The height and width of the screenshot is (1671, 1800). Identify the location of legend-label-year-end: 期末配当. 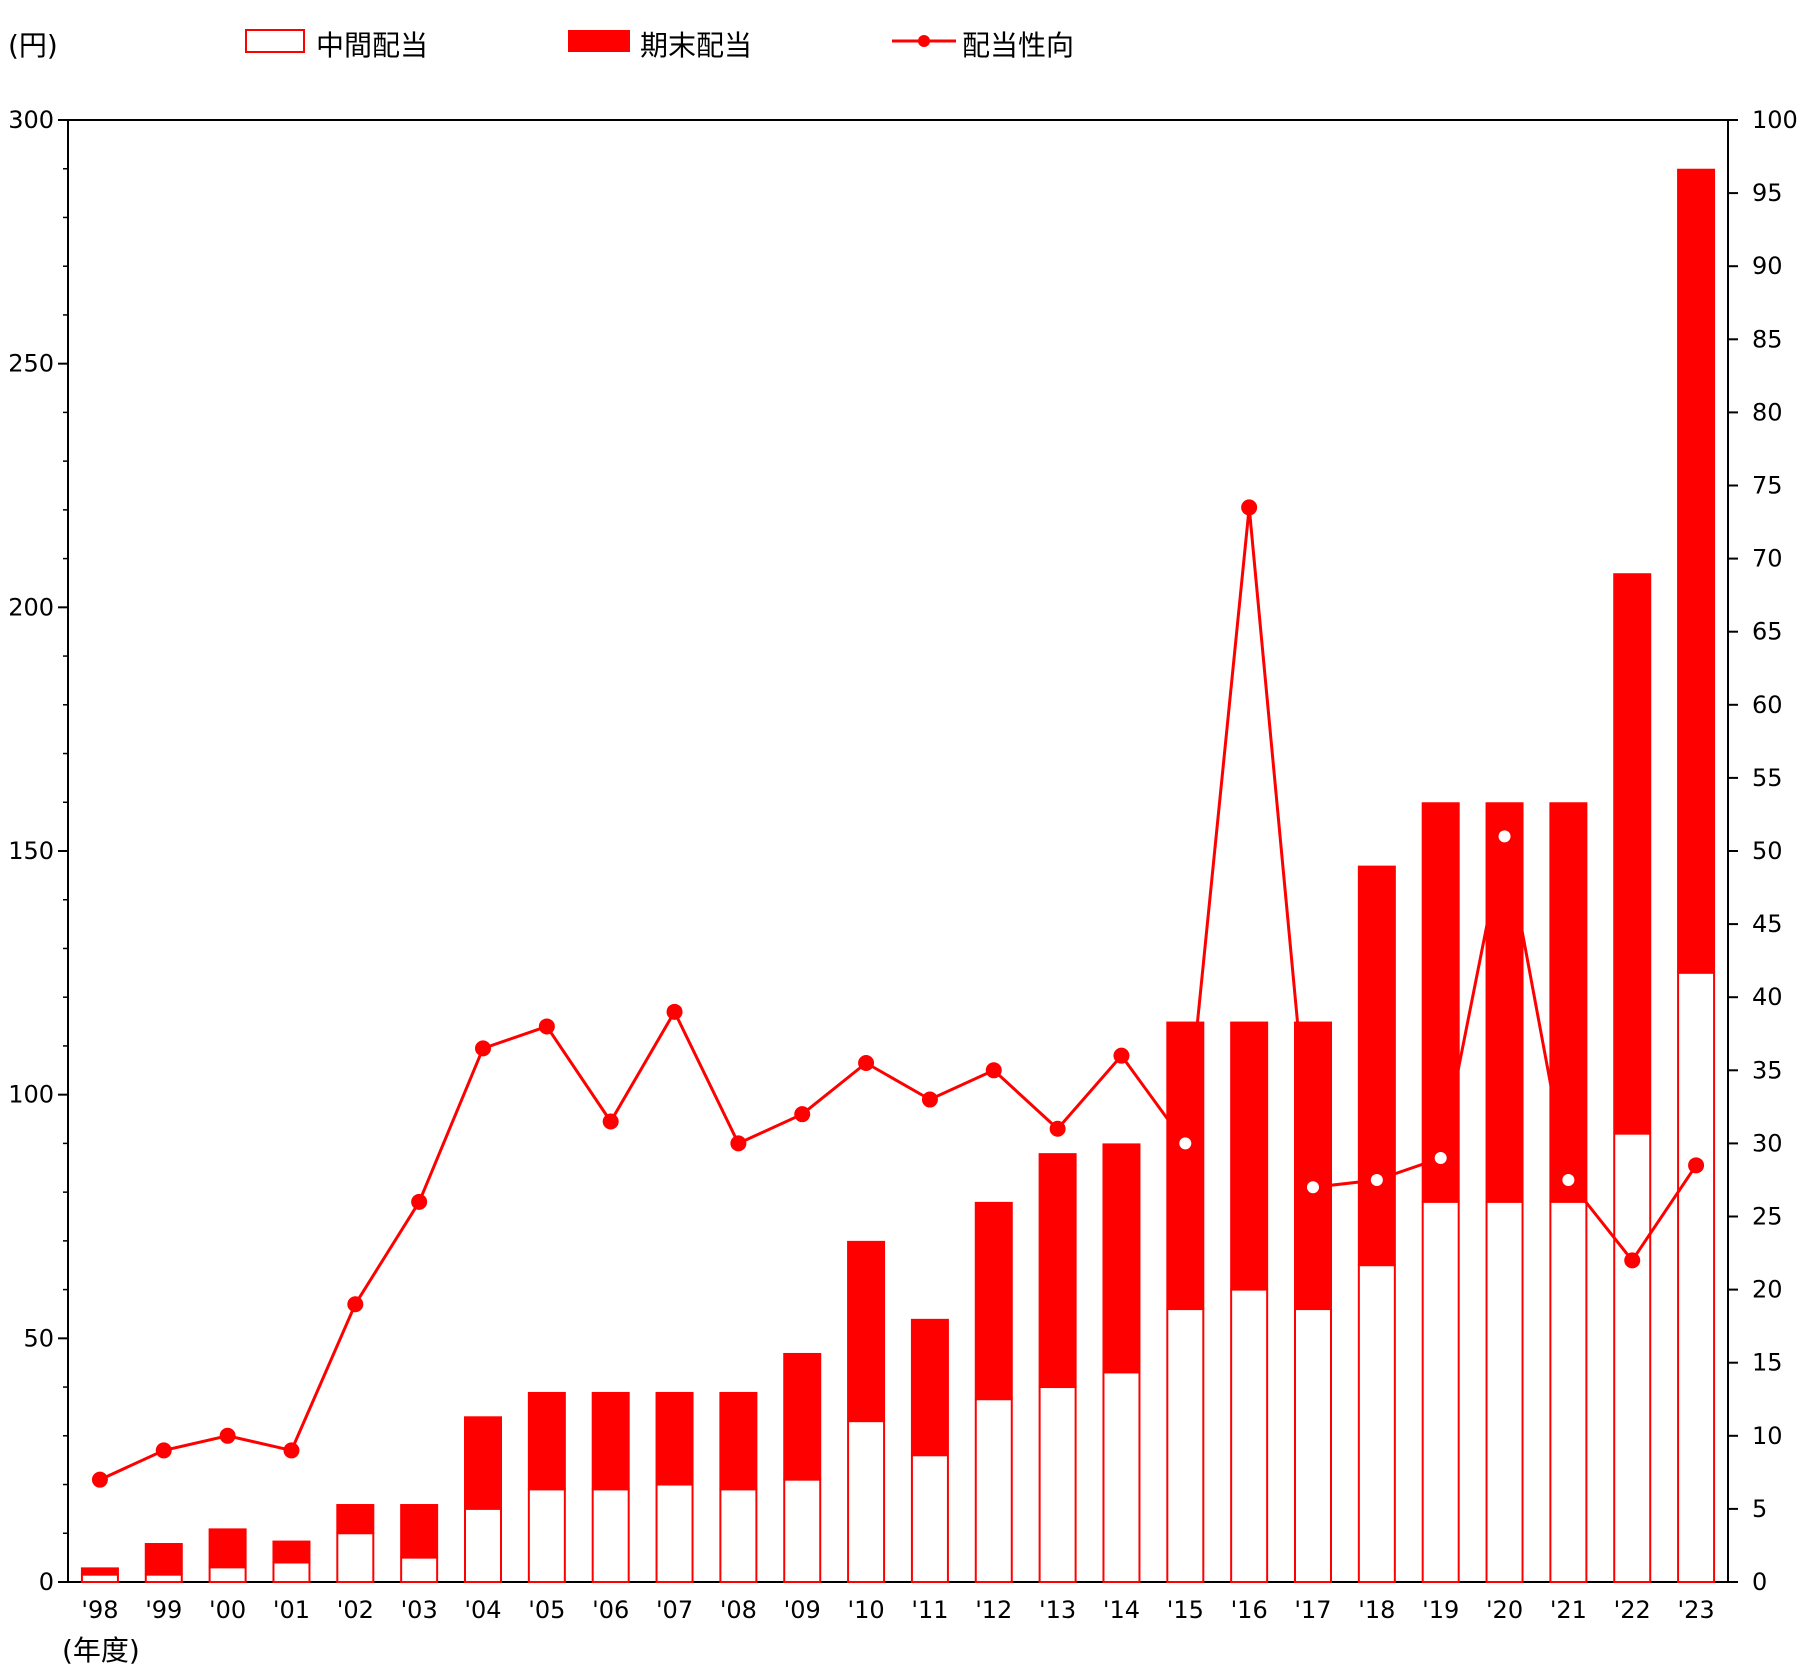
(696, 45).